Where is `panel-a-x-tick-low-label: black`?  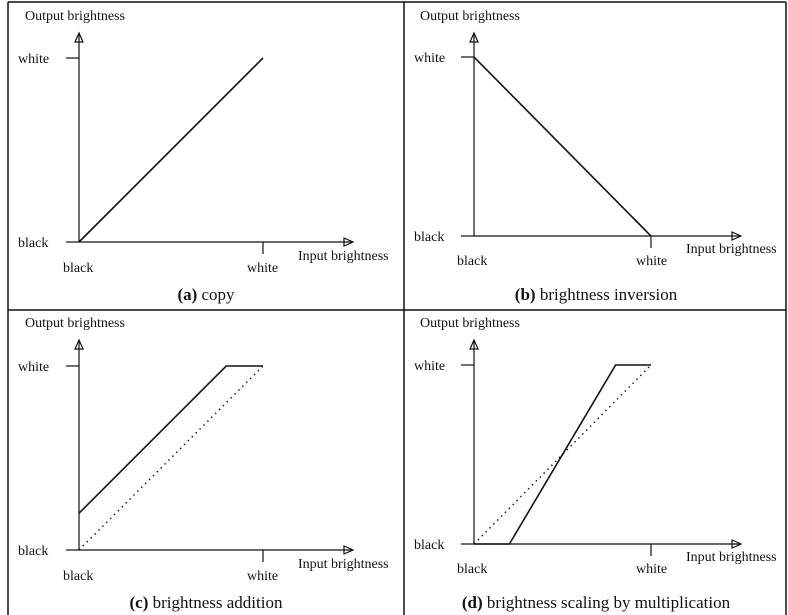 panel-a-x-tick-low-label: black is located at coordinates (78, 268).